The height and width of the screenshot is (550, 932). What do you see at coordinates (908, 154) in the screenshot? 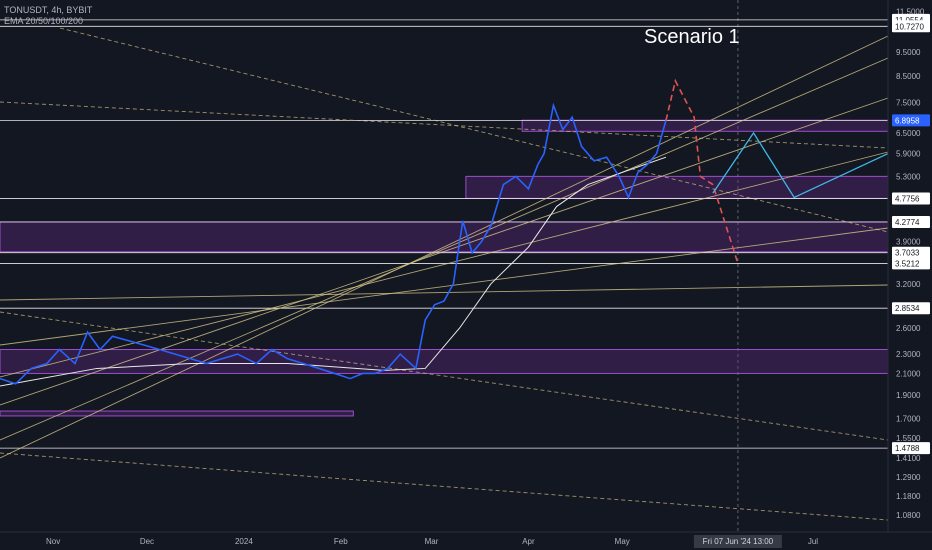
I see `price-tick-5: 5.9000` at bounding box center [908, 154].